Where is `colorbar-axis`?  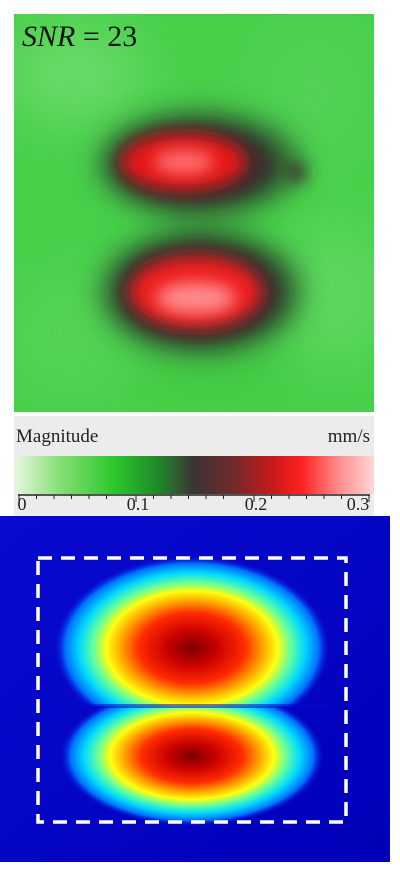 colorbar-axis is located at coordinates (194, 505).